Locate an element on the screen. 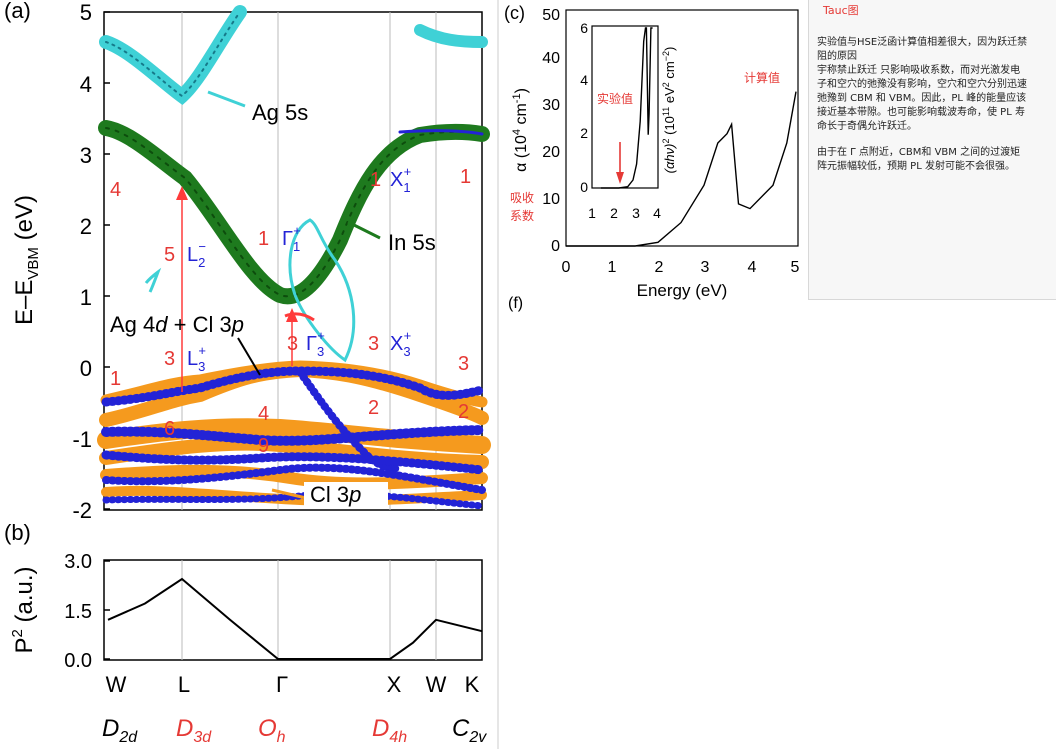 The height and width of the screenshot is (749, 1056). kpoint-label: L is located at coordinates (184, 684).